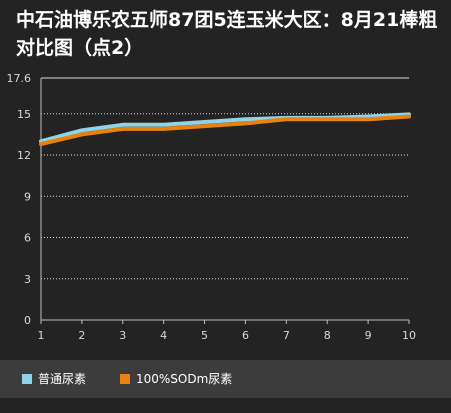 The height and width of the screenshot is (413, 451). I want to click on x-tick-label: 9, so click(368, 335).